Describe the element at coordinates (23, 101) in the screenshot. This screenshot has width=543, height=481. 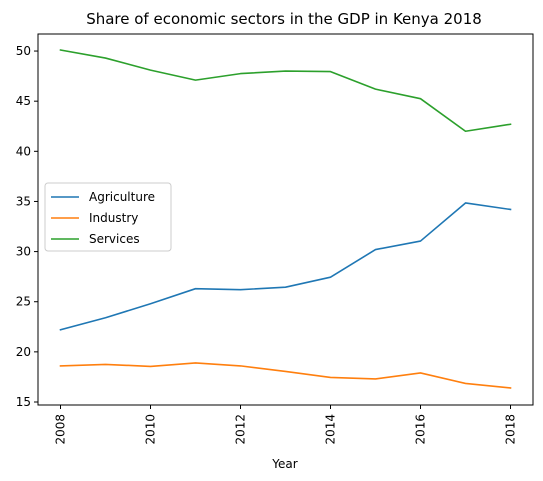
I see `y-tick-label: 45` at that location.